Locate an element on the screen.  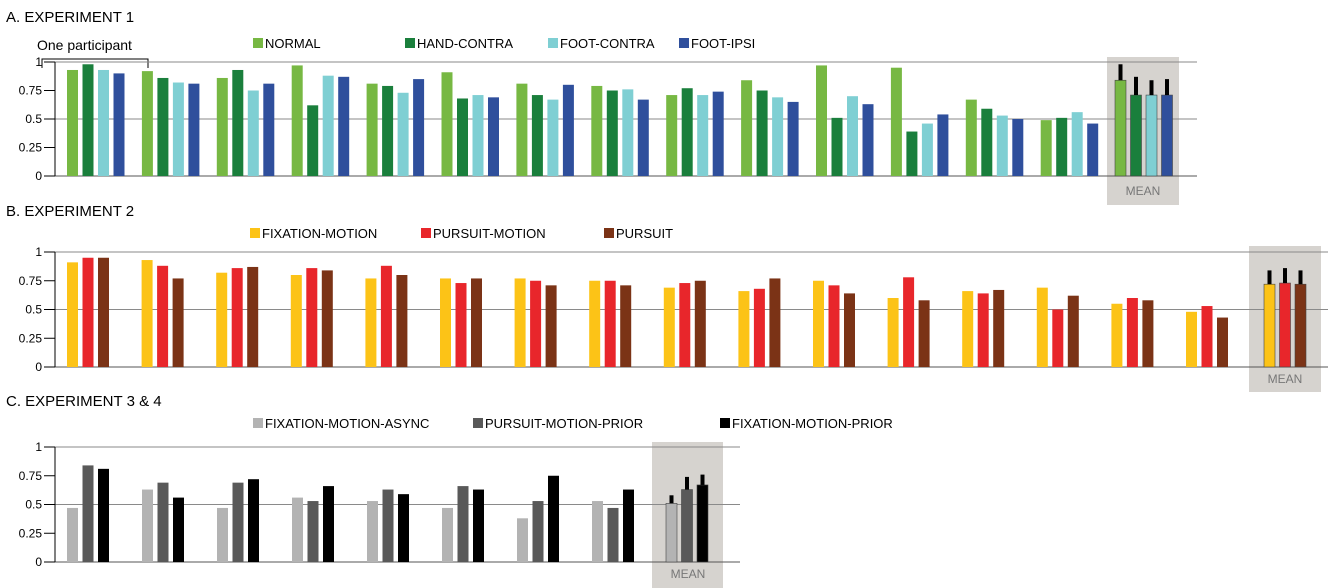
legend-swatch-fixation-motion is located at coordinates (255, 233).